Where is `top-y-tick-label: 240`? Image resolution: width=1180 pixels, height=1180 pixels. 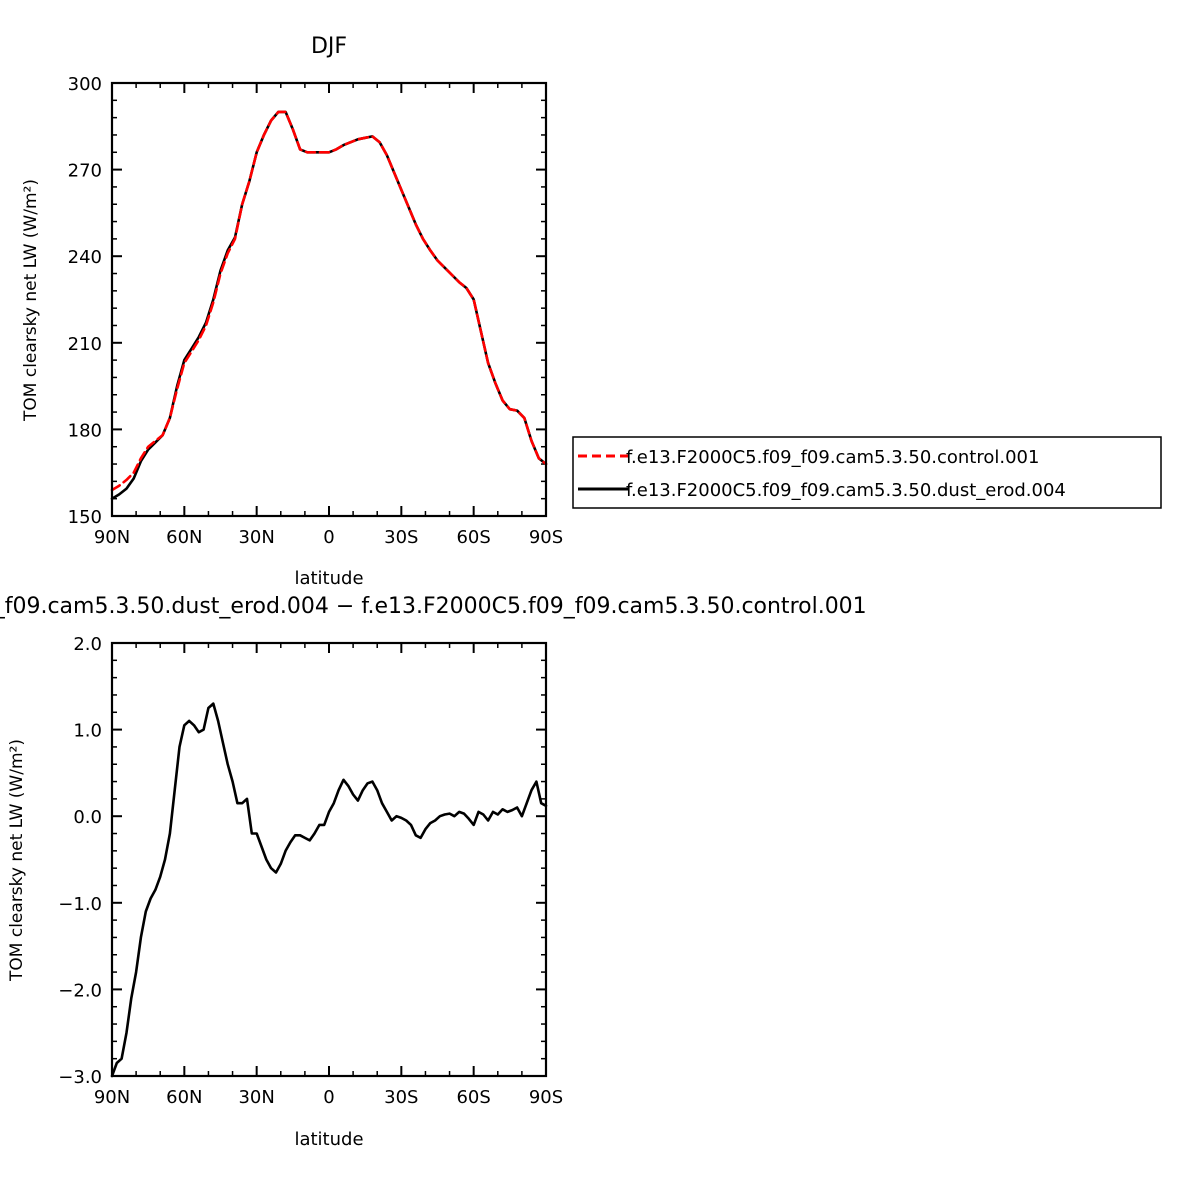
top-y-tick-label: 240 is located at coordinates (85, 257).